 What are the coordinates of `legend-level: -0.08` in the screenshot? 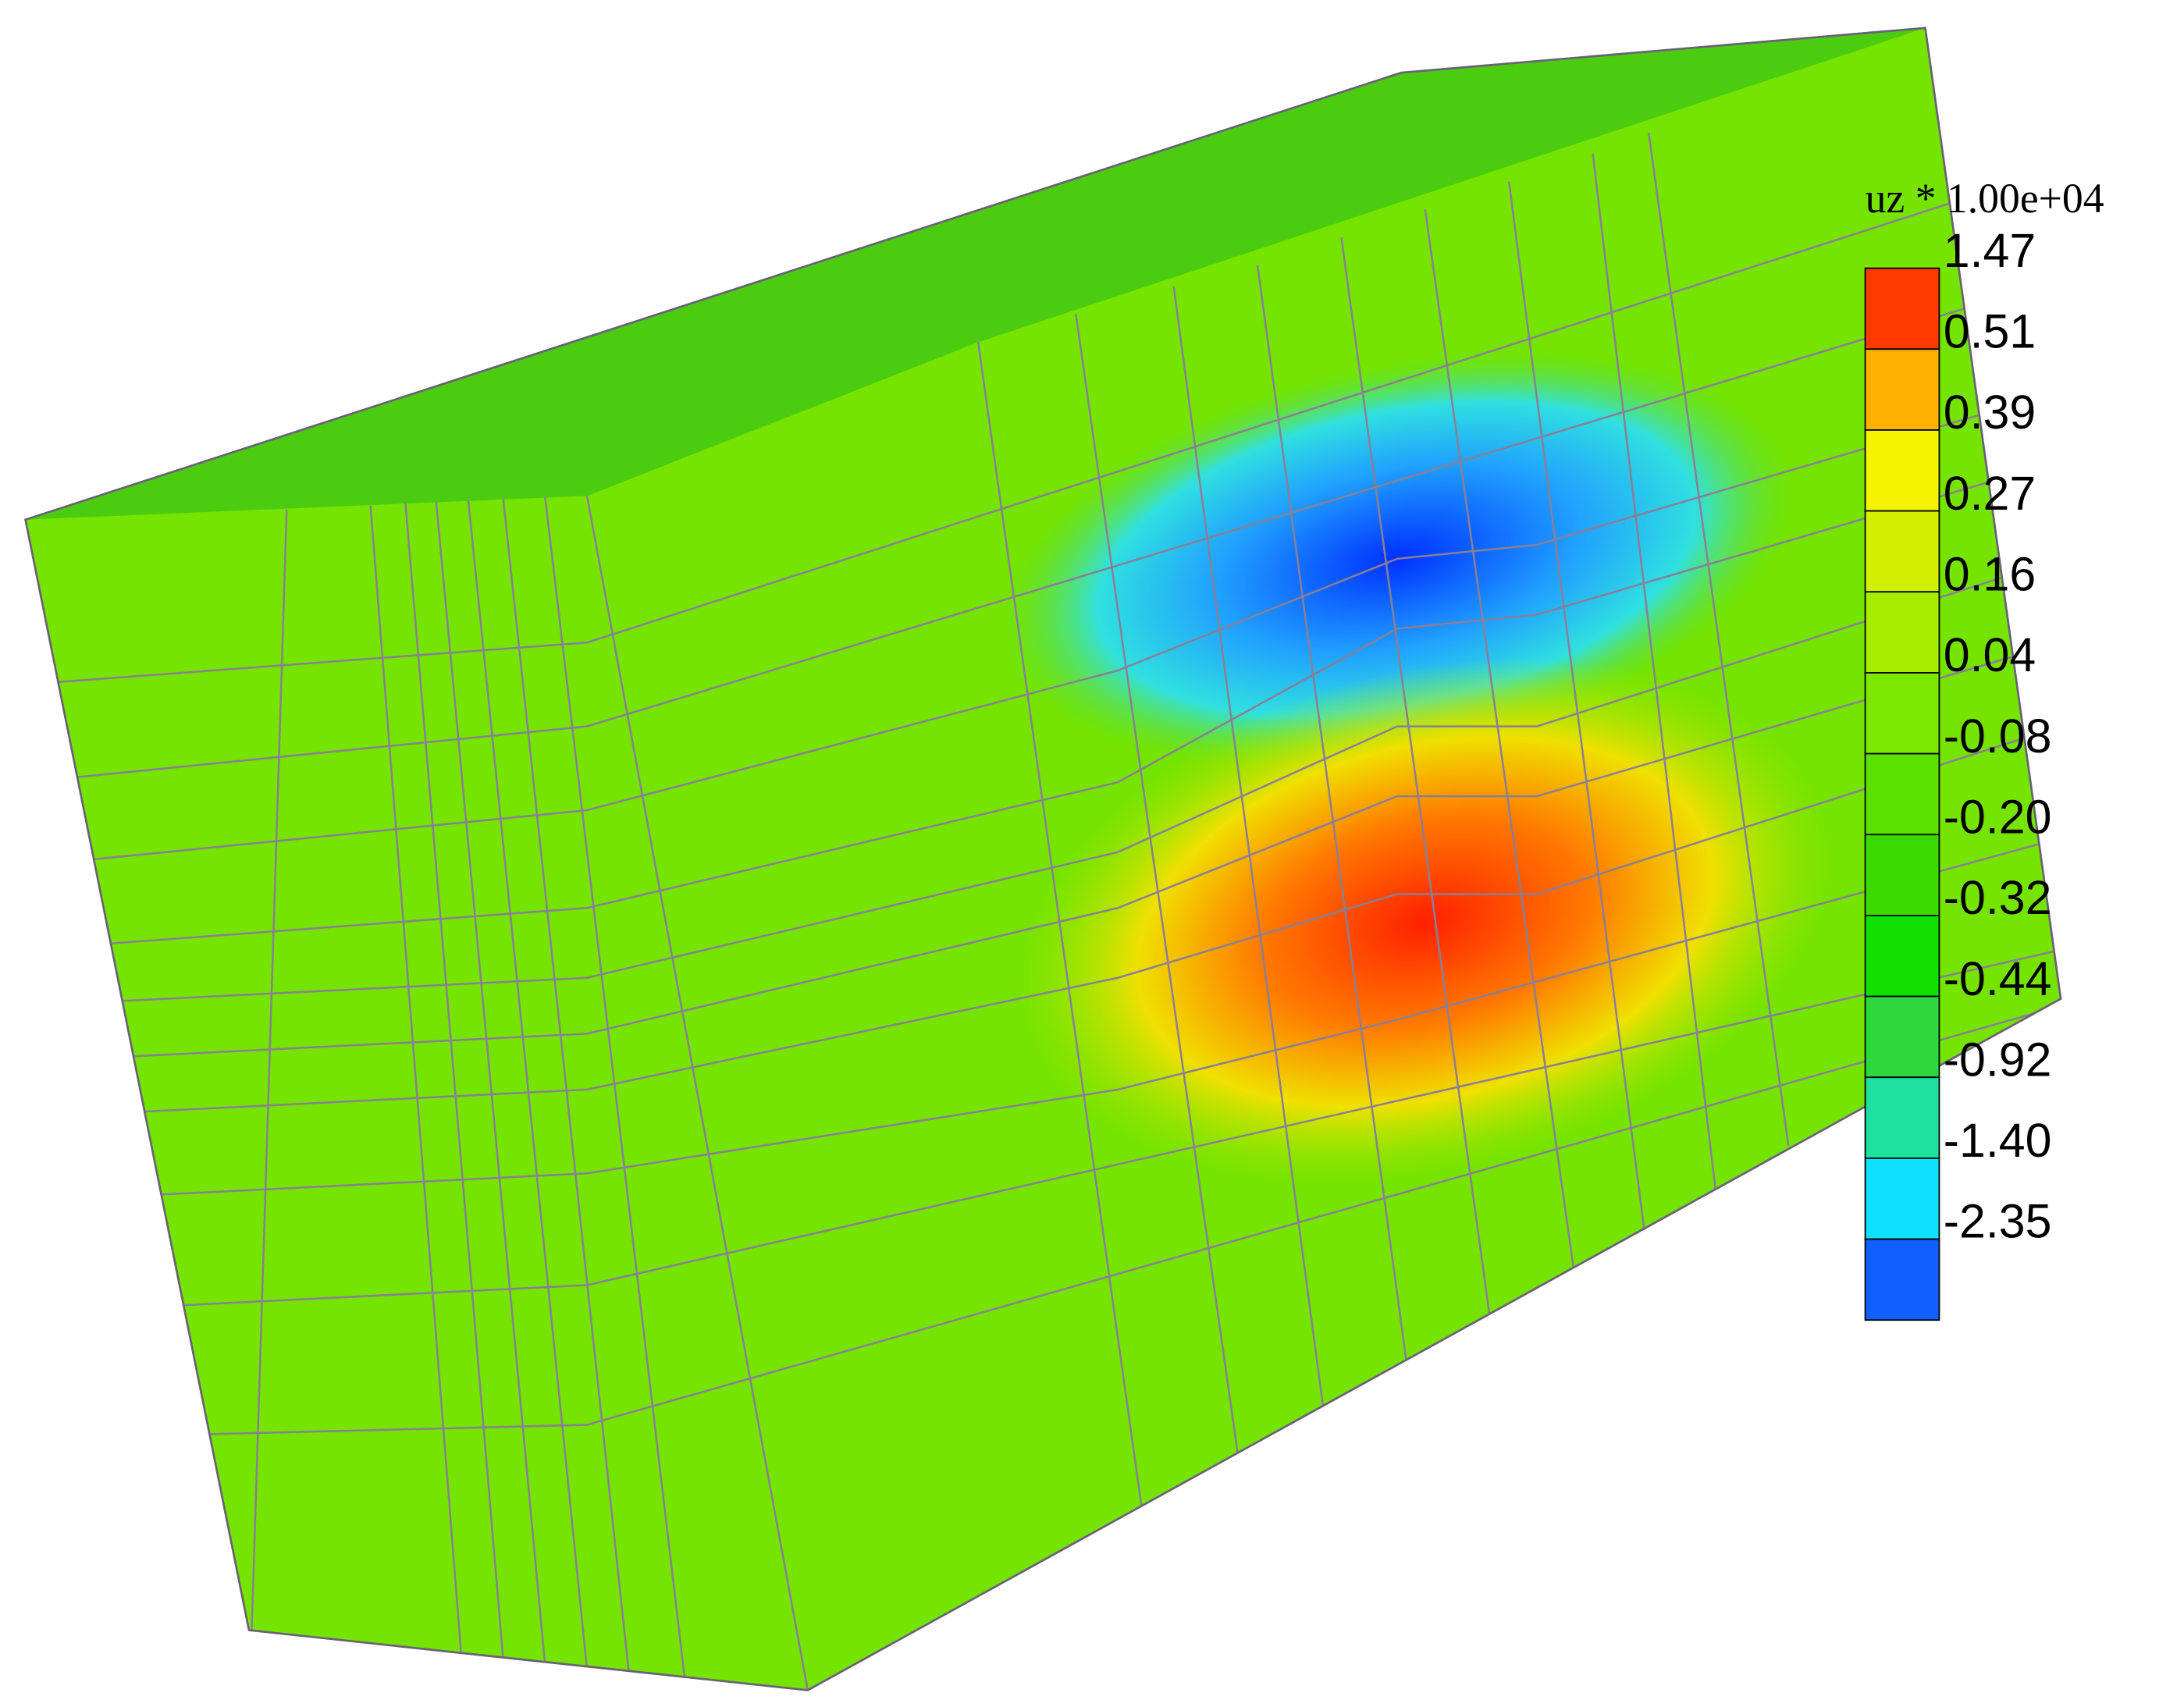 It's located at (1998, 737).